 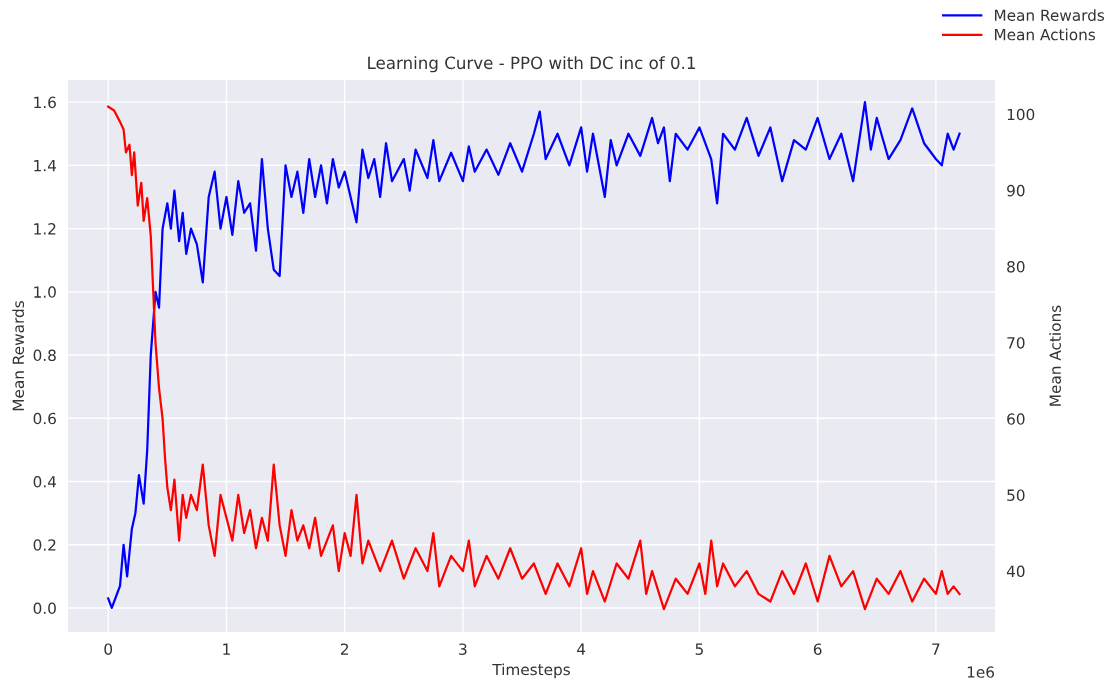 I want to click on y2-tick-label: 100, so click(x=1021, y=114).